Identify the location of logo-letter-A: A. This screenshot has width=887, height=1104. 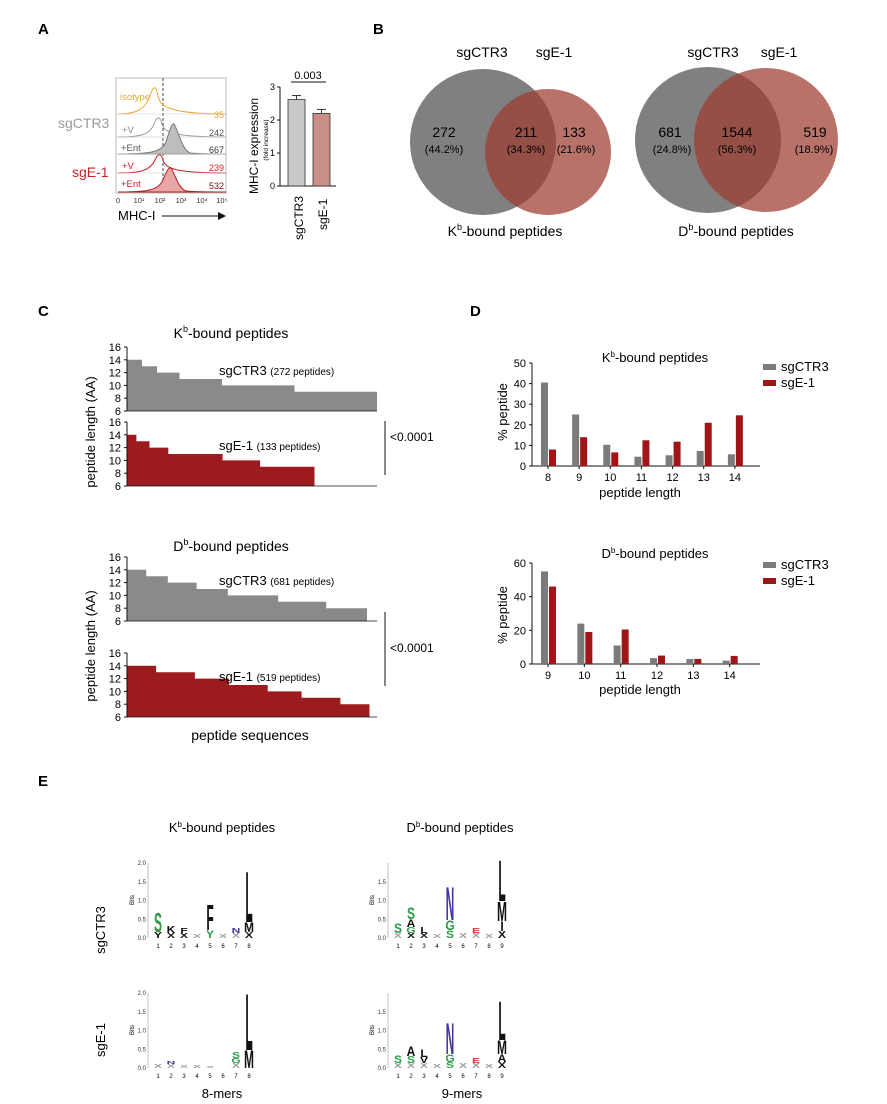
(502, 1059).